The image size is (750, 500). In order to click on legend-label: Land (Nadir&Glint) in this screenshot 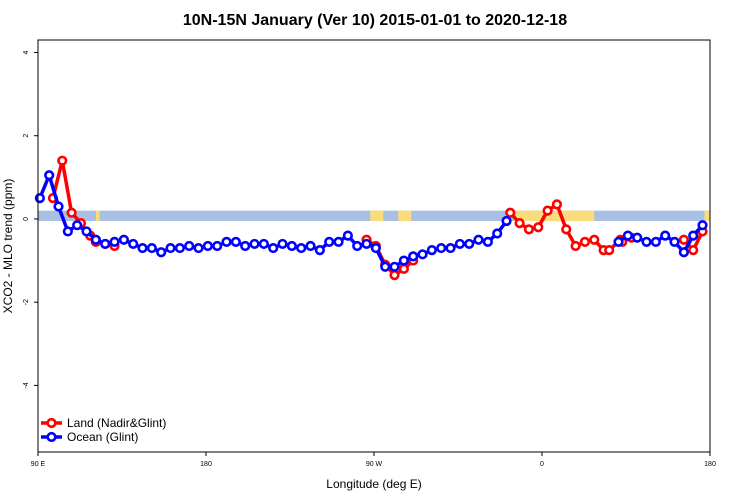, I will do `click(116, 423)`.